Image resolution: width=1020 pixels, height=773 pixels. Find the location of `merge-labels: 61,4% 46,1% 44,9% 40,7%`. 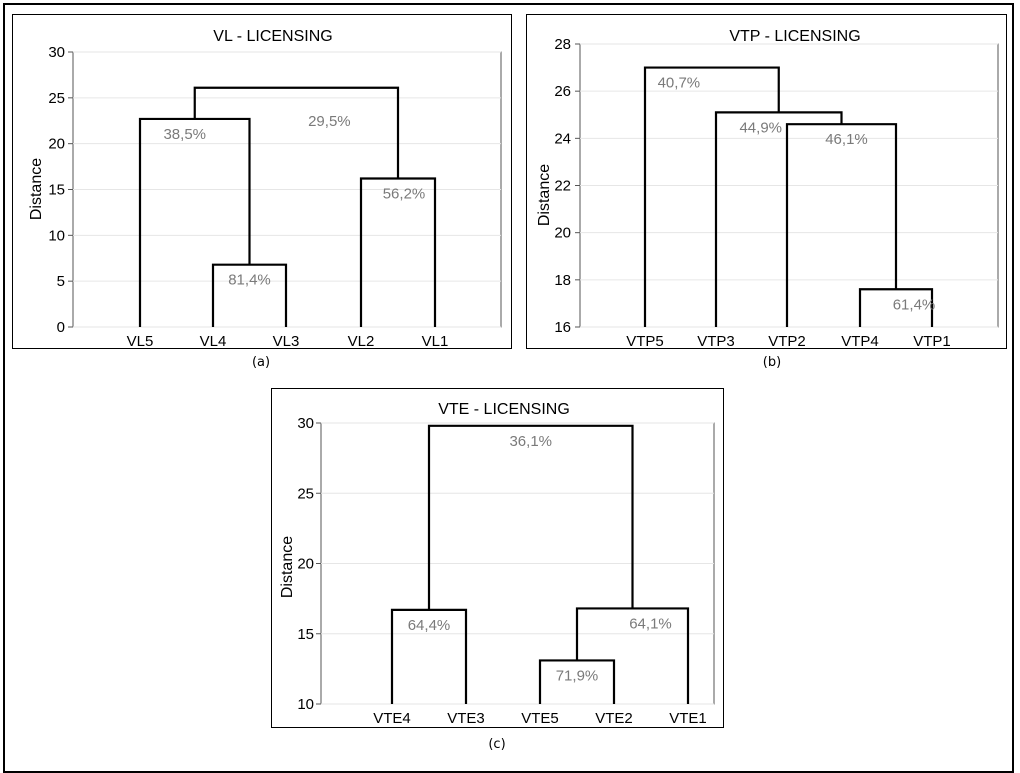

merge-labels: 61,4% 46,1% 44,9% 40,7% is located at coordinates (797, 194).